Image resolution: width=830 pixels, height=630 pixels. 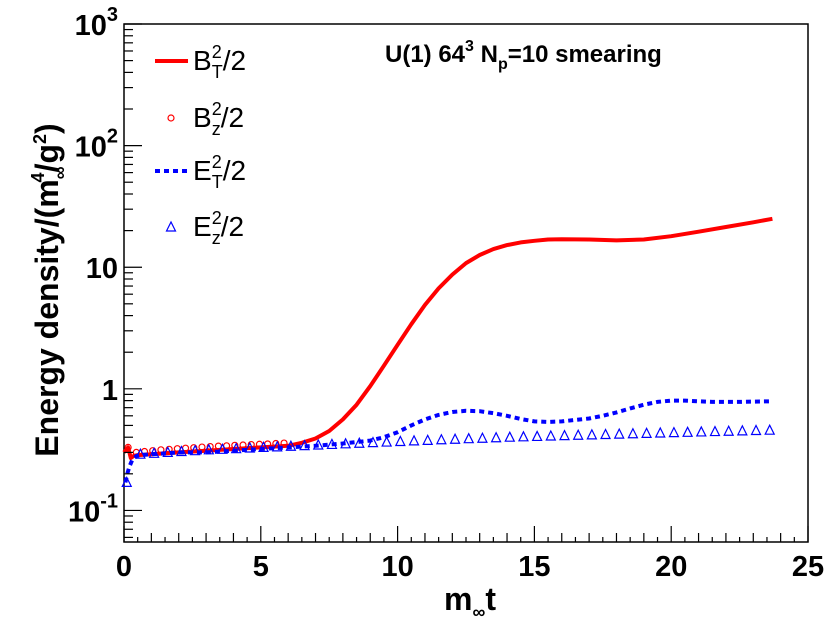 What do you see at coordinates (397, 567) in the screenshot?
I see `x-tick-label: 10` at bounding box center [397, 567].